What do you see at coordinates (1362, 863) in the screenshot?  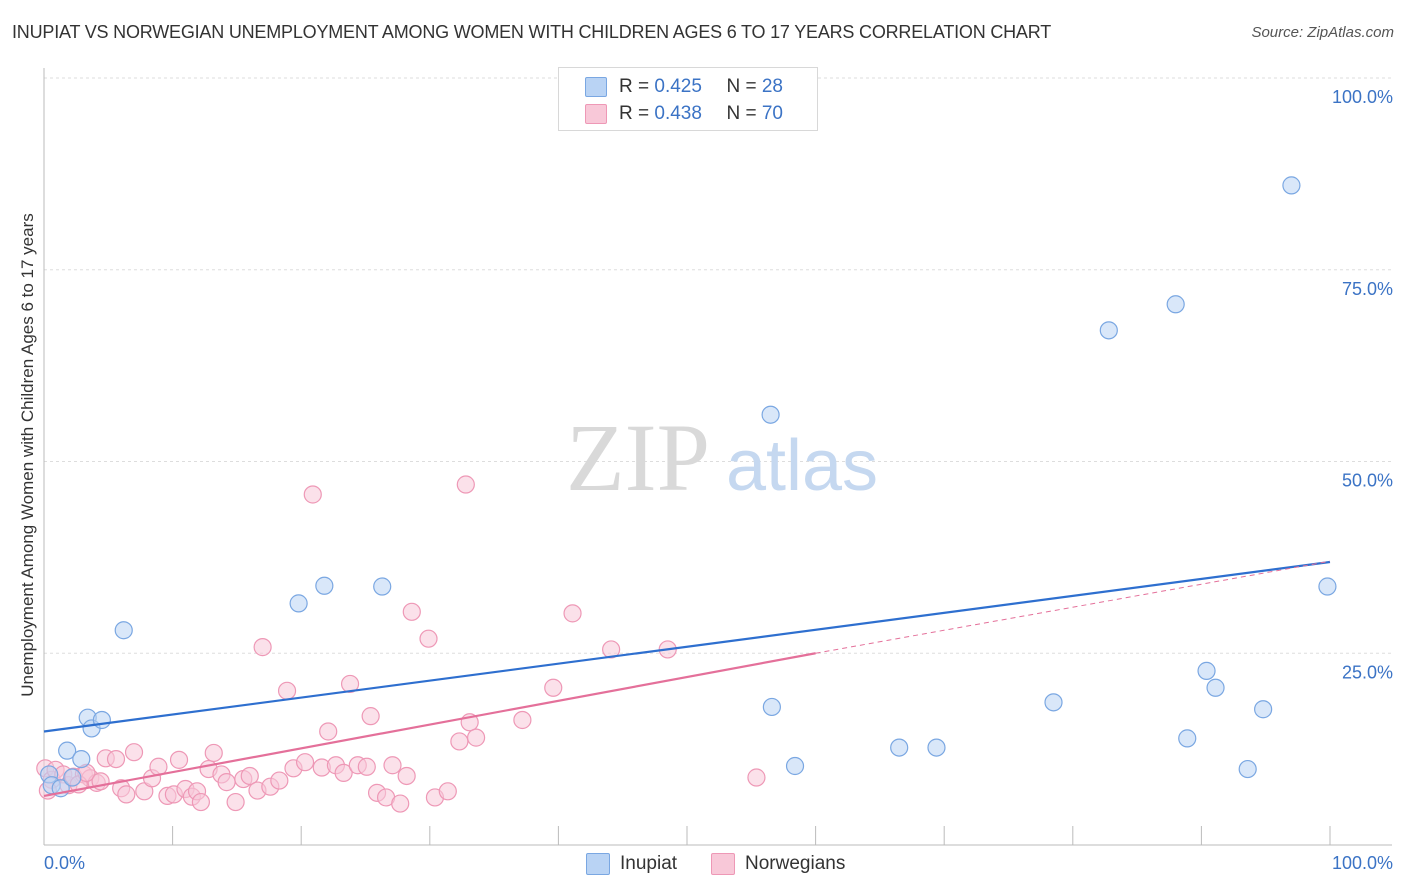 I see `x-tick-label: 100.0%` at bounding box center [1362, 863].